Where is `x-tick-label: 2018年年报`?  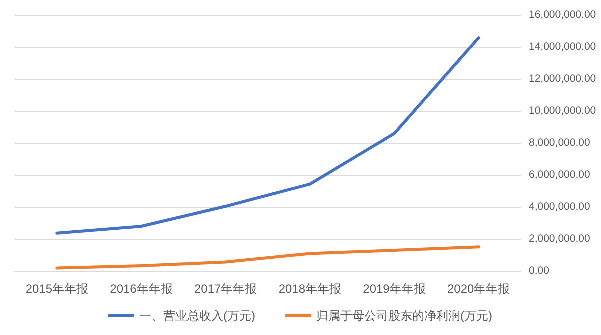
x-tick-label: 2018年年报 is located at coordinates (310, 289).